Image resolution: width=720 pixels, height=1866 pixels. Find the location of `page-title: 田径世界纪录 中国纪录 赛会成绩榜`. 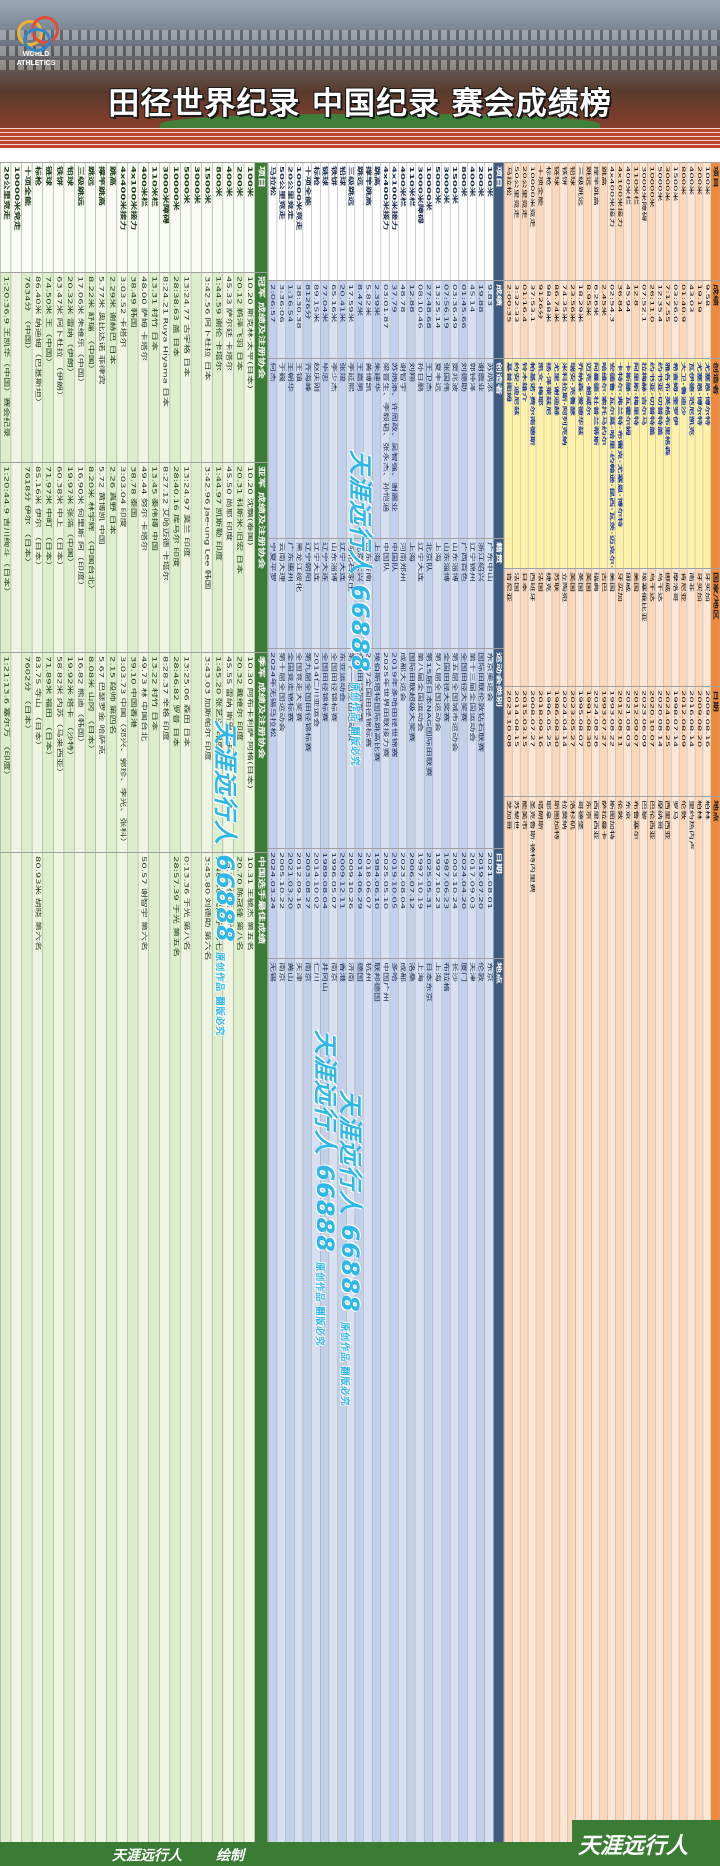

page-title: 田径世界纪录 中国纪录 赛会成绩榜 is located at coordinates (360, 104).